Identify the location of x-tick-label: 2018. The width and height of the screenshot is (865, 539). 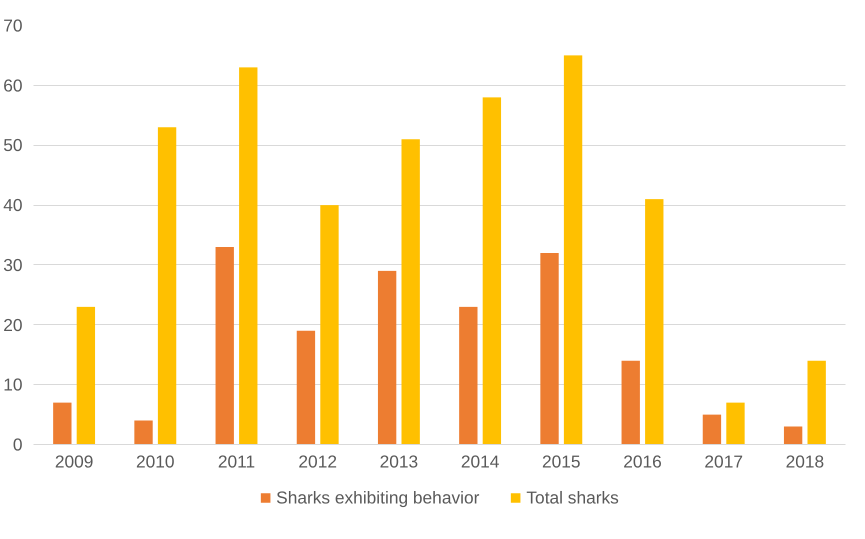
(805, 462).